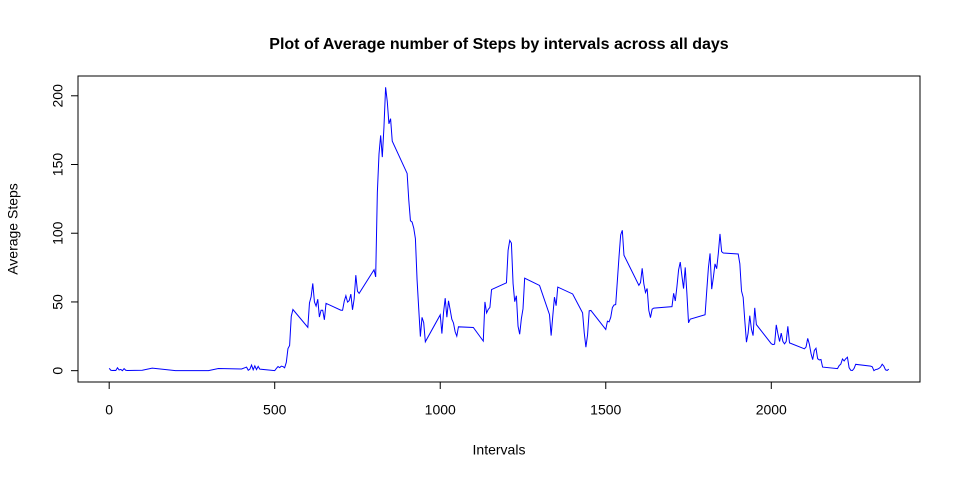  I want to click on y-tick-label: 50, so click(58, 302).